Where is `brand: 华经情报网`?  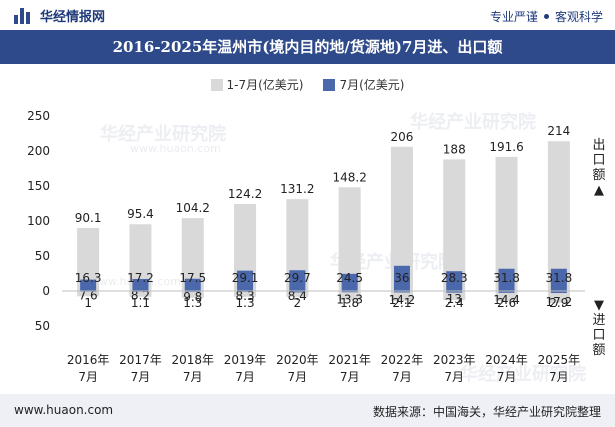 brand: 华经情报网 is located at coordinates (59, 15).